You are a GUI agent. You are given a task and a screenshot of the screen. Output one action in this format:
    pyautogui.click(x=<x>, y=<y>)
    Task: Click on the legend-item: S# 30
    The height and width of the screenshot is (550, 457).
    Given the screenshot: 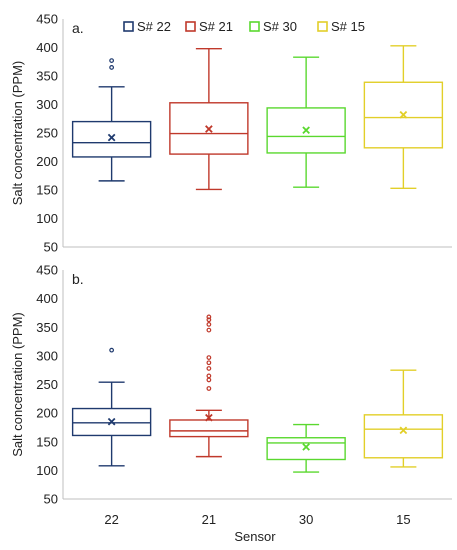 What is the action you would take?
    pyautogui.click(x=273, y=26)
    